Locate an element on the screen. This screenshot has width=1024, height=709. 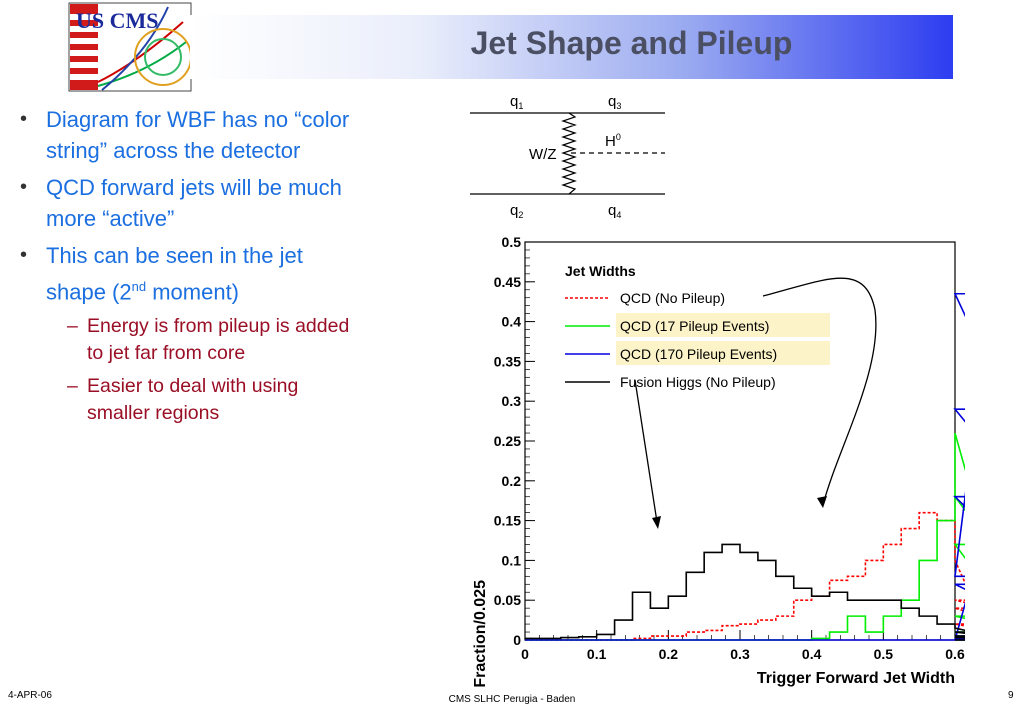
legend-entry: QCD (No Pileup) is located at coordinates (672, 298).